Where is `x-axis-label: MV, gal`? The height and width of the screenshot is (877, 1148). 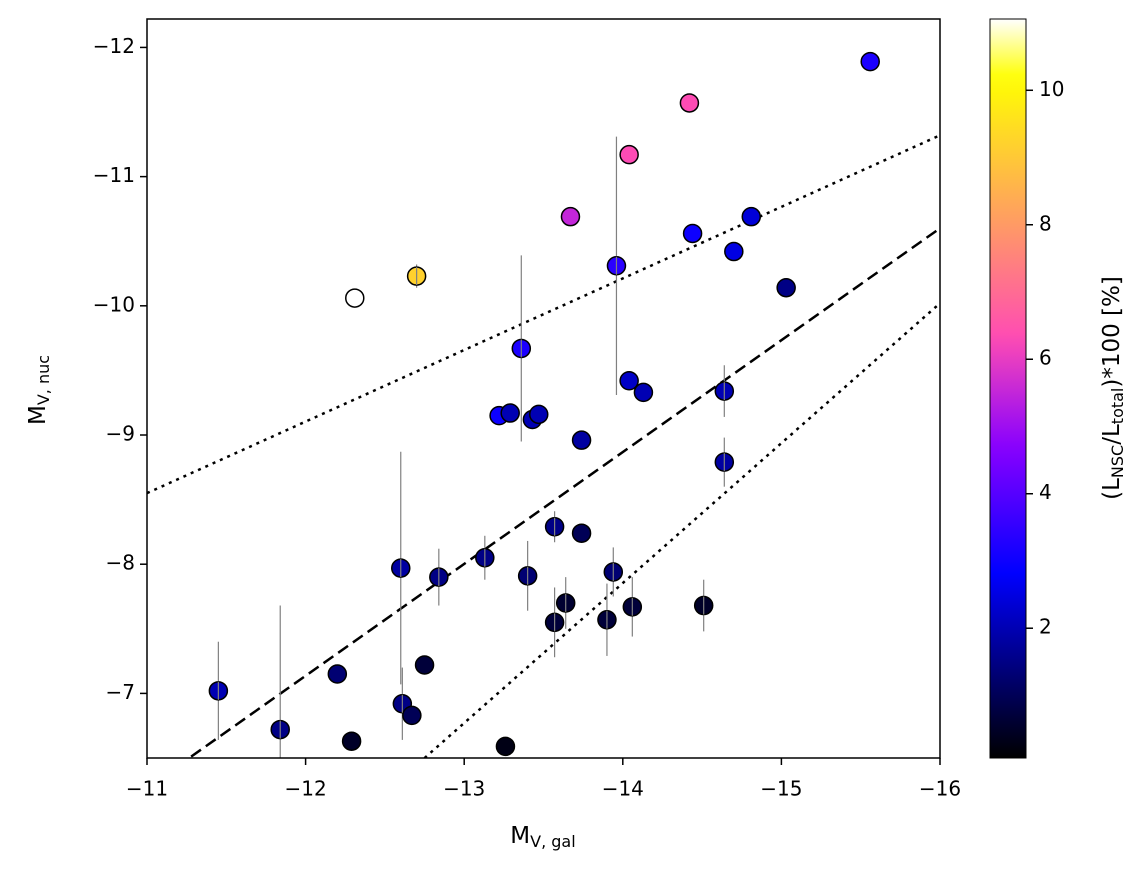
x-axis-label: MV, gal is located at coordinates (542, 837).